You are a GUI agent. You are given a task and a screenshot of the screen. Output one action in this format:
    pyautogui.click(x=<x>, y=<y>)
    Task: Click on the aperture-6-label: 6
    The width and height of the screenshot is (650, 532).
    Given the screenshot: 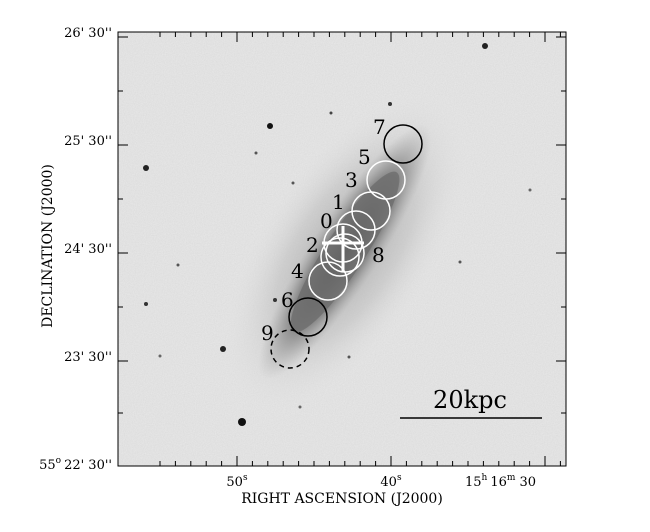 What is the action you would take?
    pyautogui.click(x=287, y=300)
    